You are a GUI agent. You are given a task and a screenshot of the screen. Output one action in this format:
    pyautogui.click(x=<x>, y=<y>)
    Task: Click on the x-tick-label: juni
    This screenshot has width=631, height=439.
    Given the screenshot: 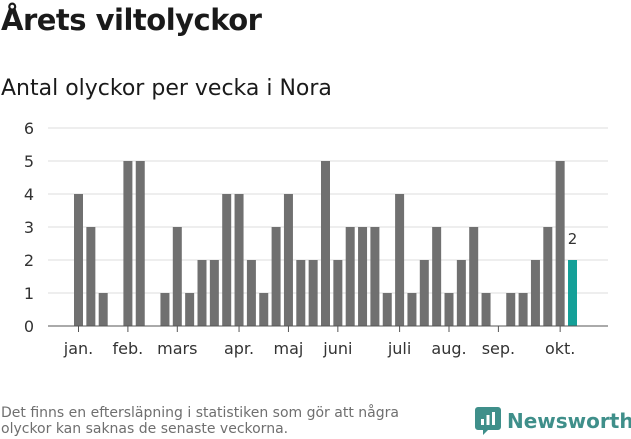 What is the action you would take?
    pyautogui.click(x=337, y=348)
    